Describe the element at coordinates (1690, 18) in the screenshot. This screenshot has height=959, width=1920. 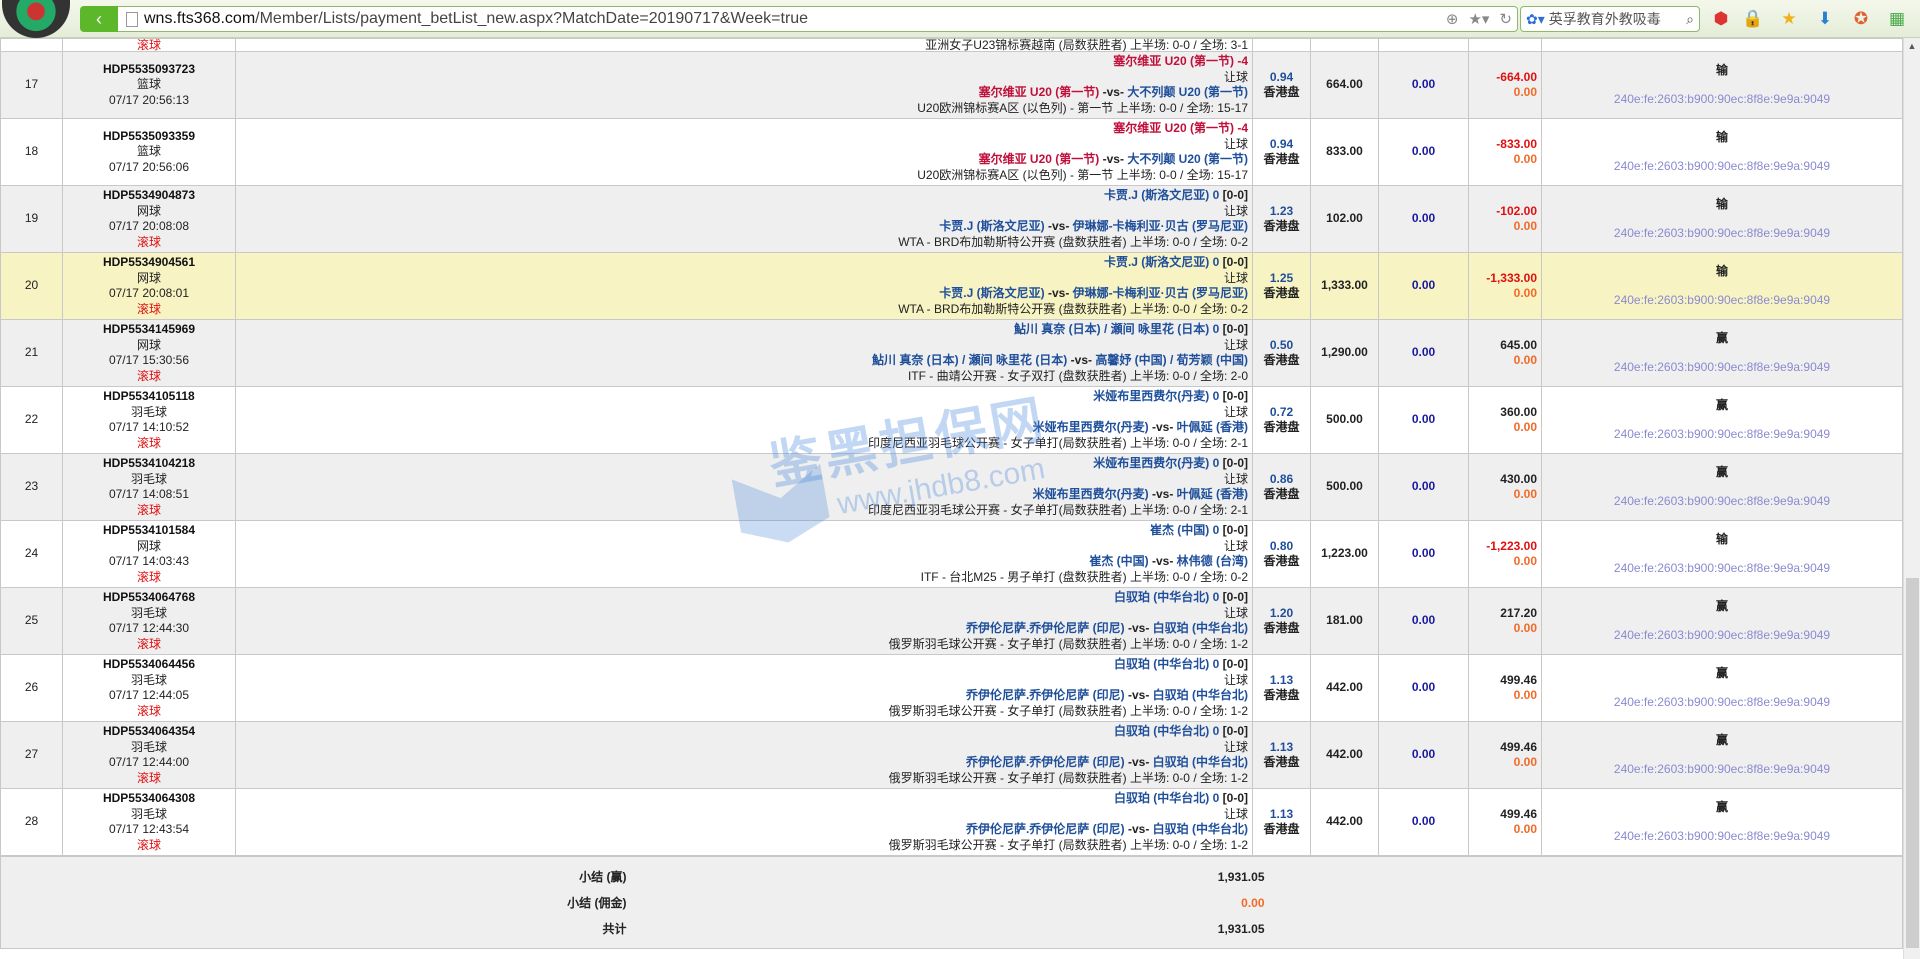
I see `search-icon: ⌕` at that location.